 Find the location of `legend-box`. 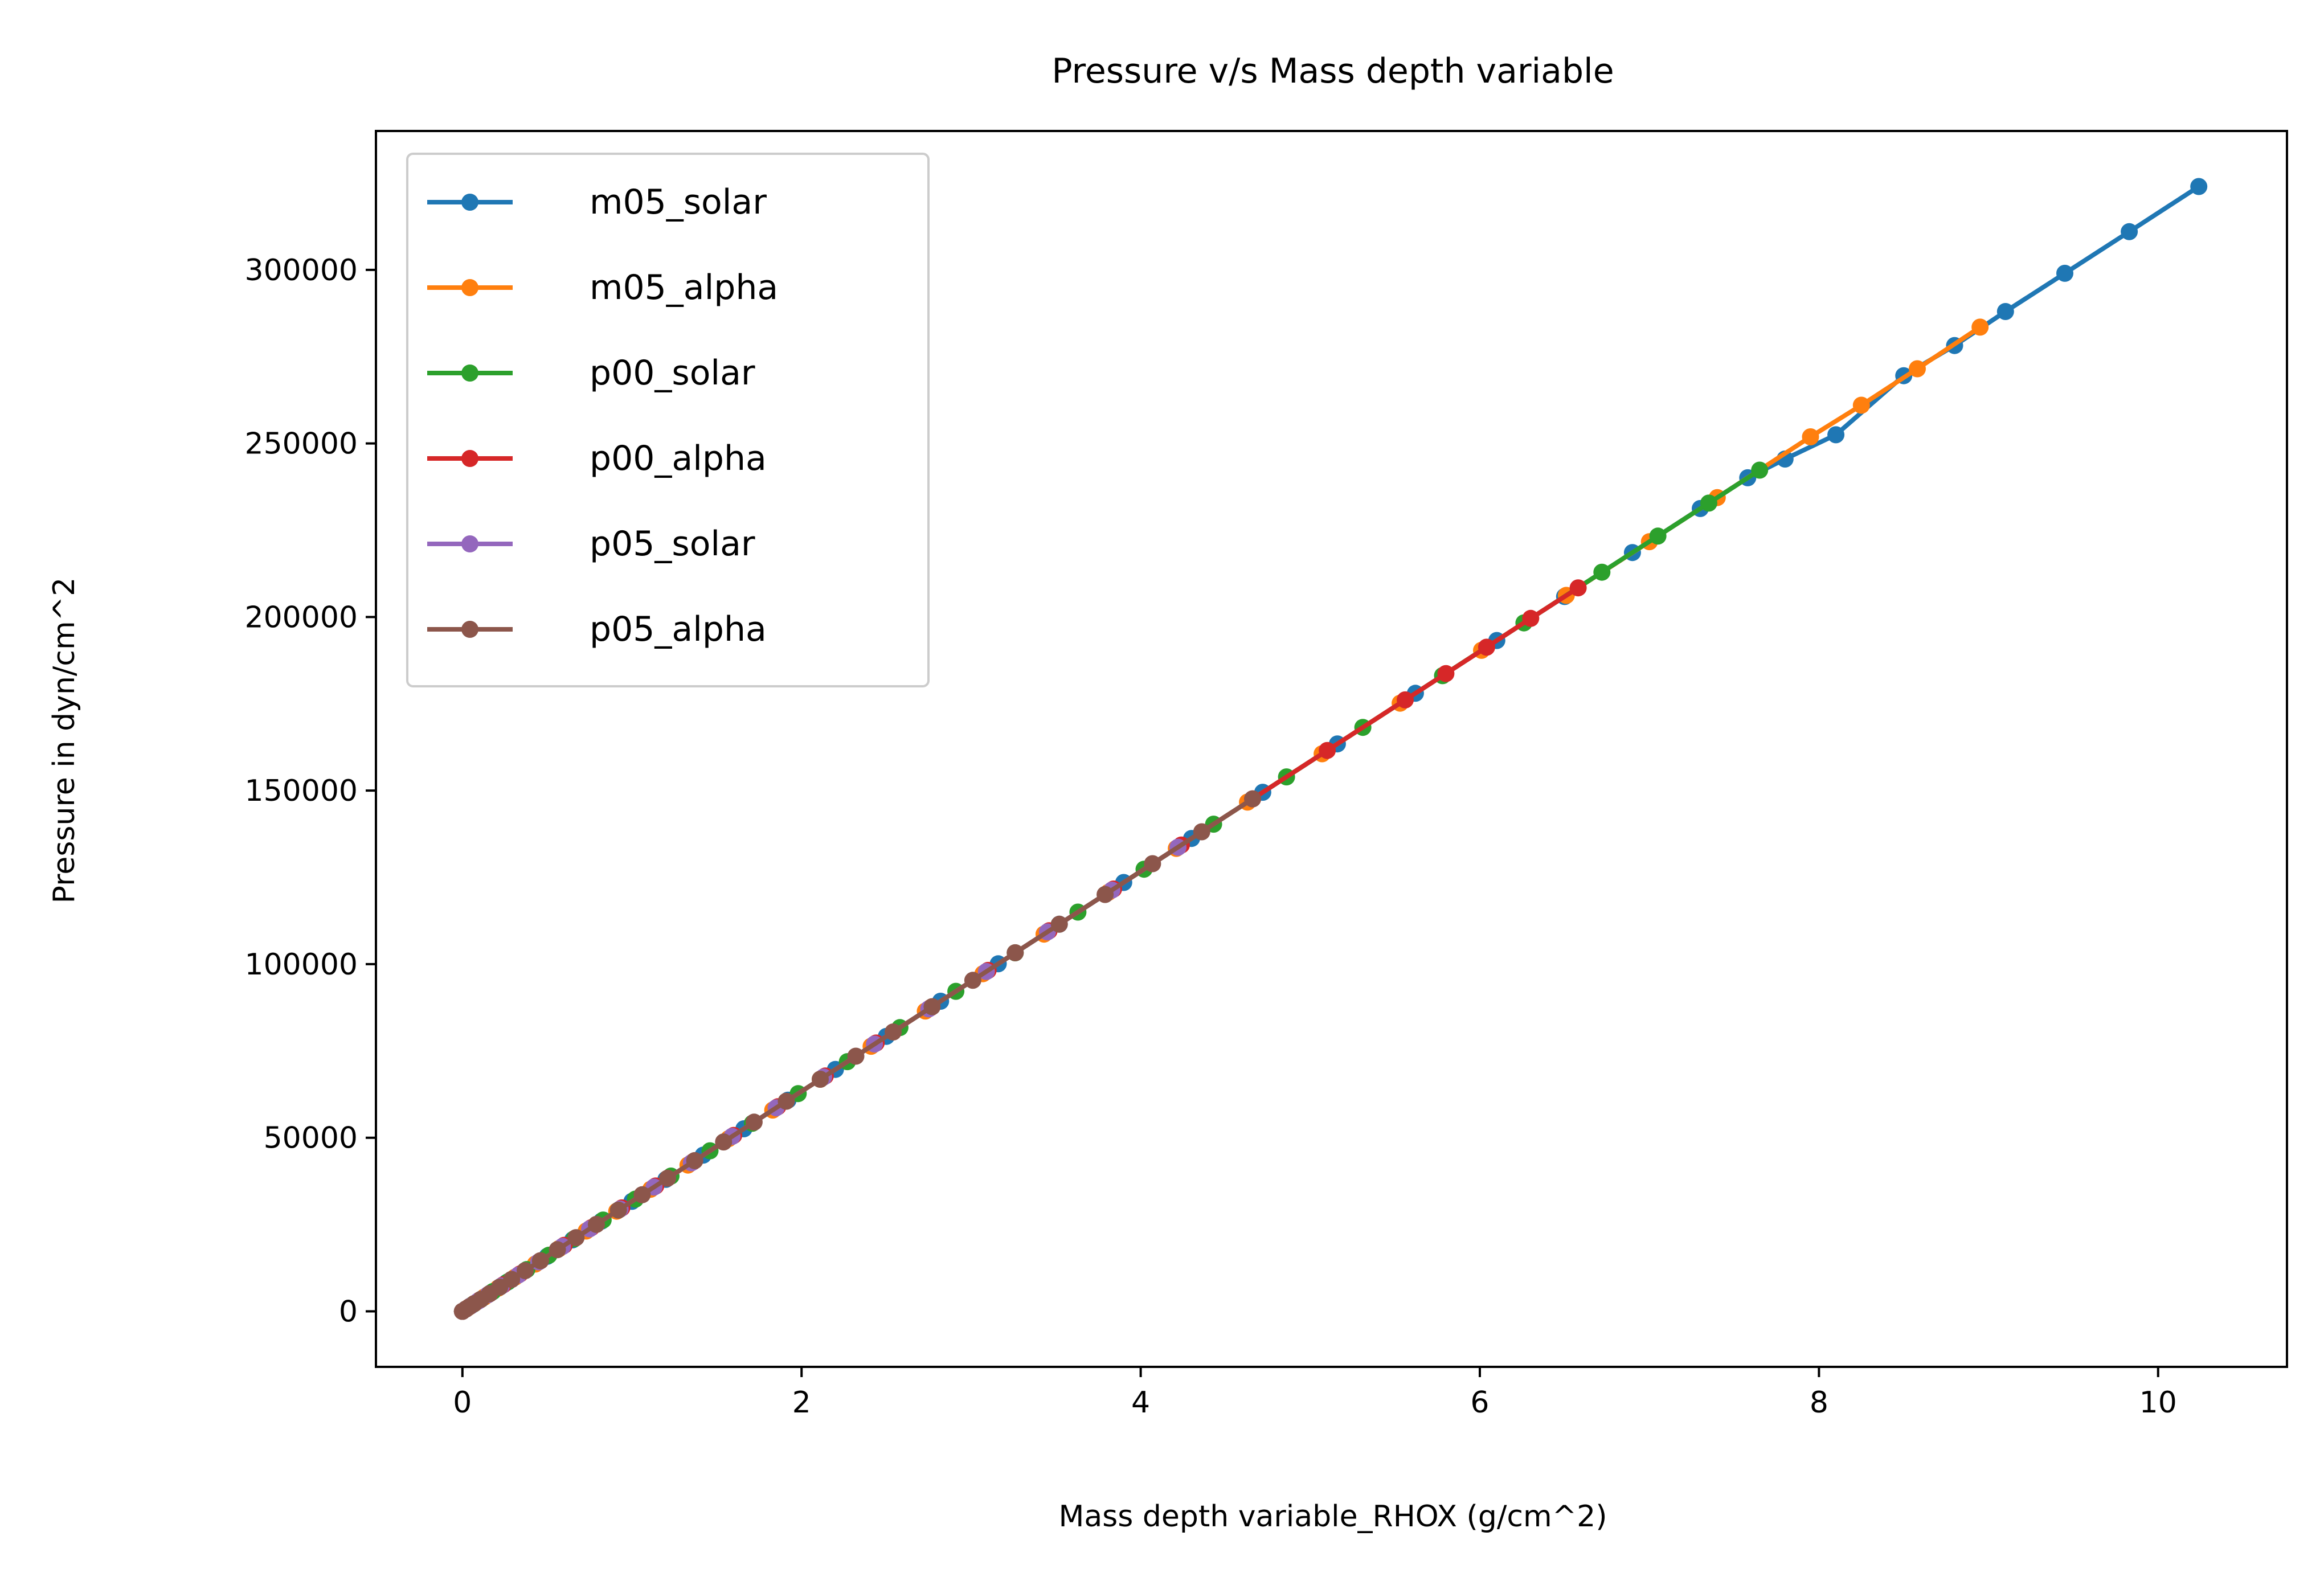

legend-box is located at coordinates (668, 420).